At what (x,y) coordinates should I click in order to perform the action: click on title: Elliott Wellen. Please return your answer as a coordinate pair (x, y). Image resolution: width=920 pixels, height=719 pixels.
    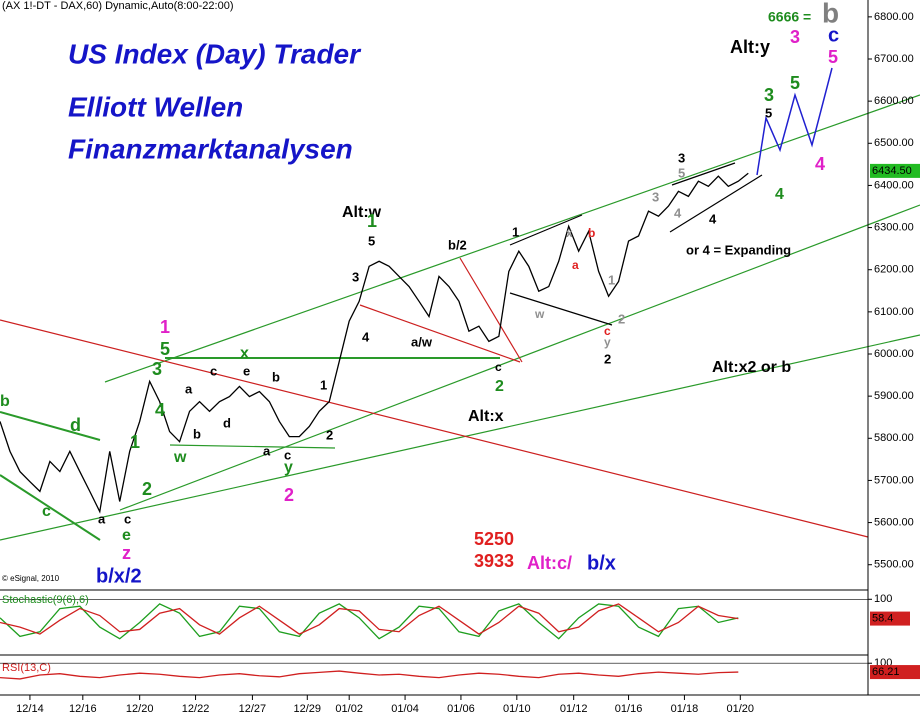
    Looking at the image, I should click on (155, 106).